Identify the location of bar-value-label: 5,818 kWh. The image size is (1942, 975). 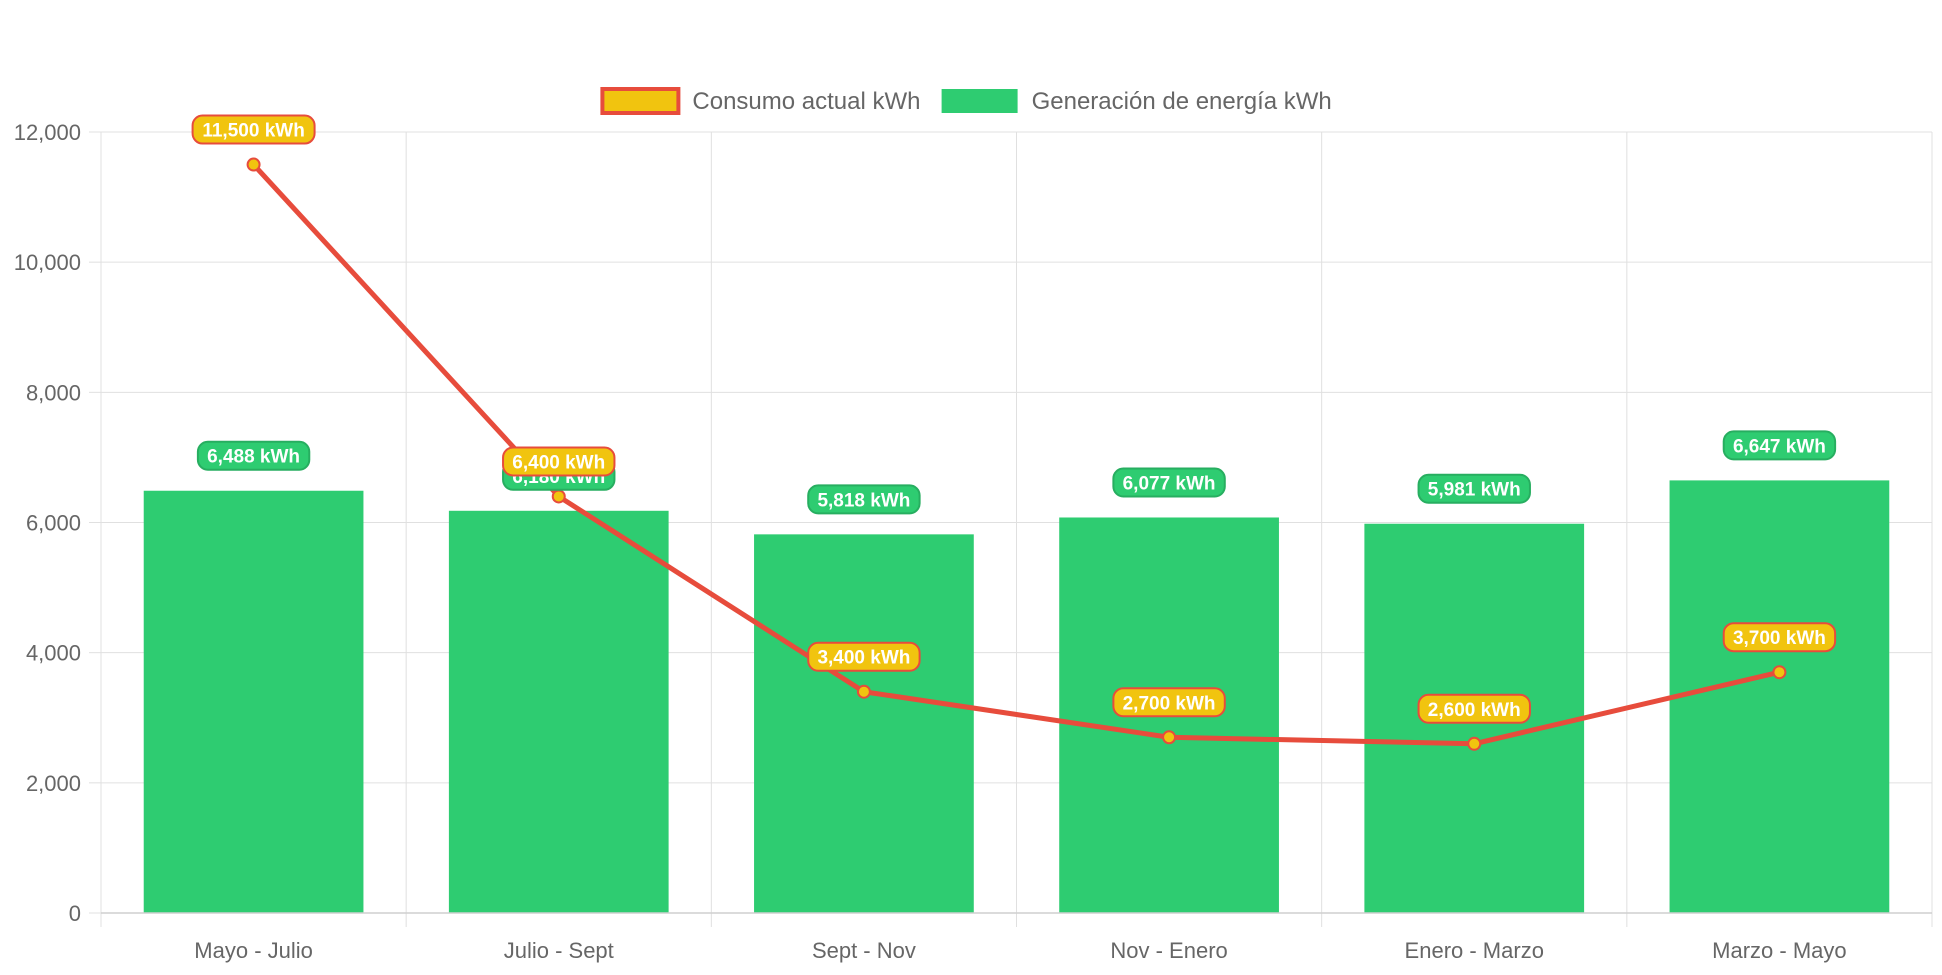
(864, 499).